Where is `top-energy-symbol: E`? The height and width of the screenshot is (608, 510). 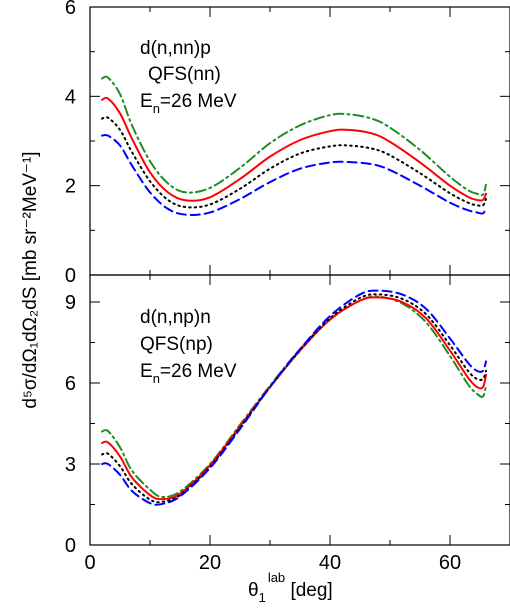
top-energy-symbol: E is located at coordinates (146, 101).